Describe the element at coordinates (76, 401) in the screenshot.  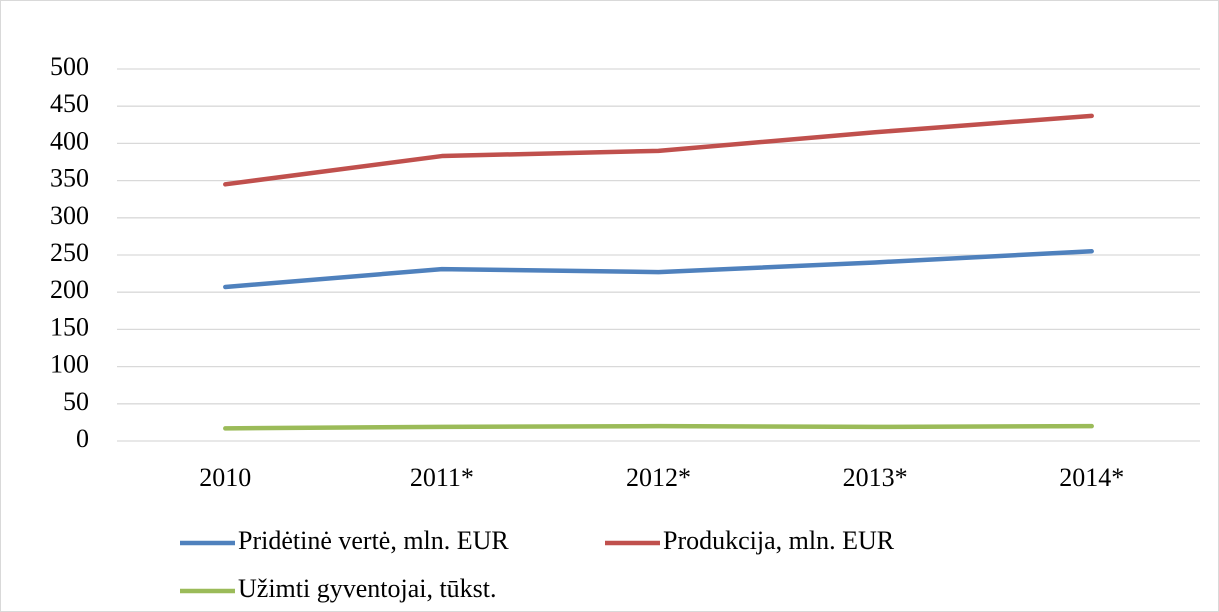
I see `y-tick-label: 50` at that location.